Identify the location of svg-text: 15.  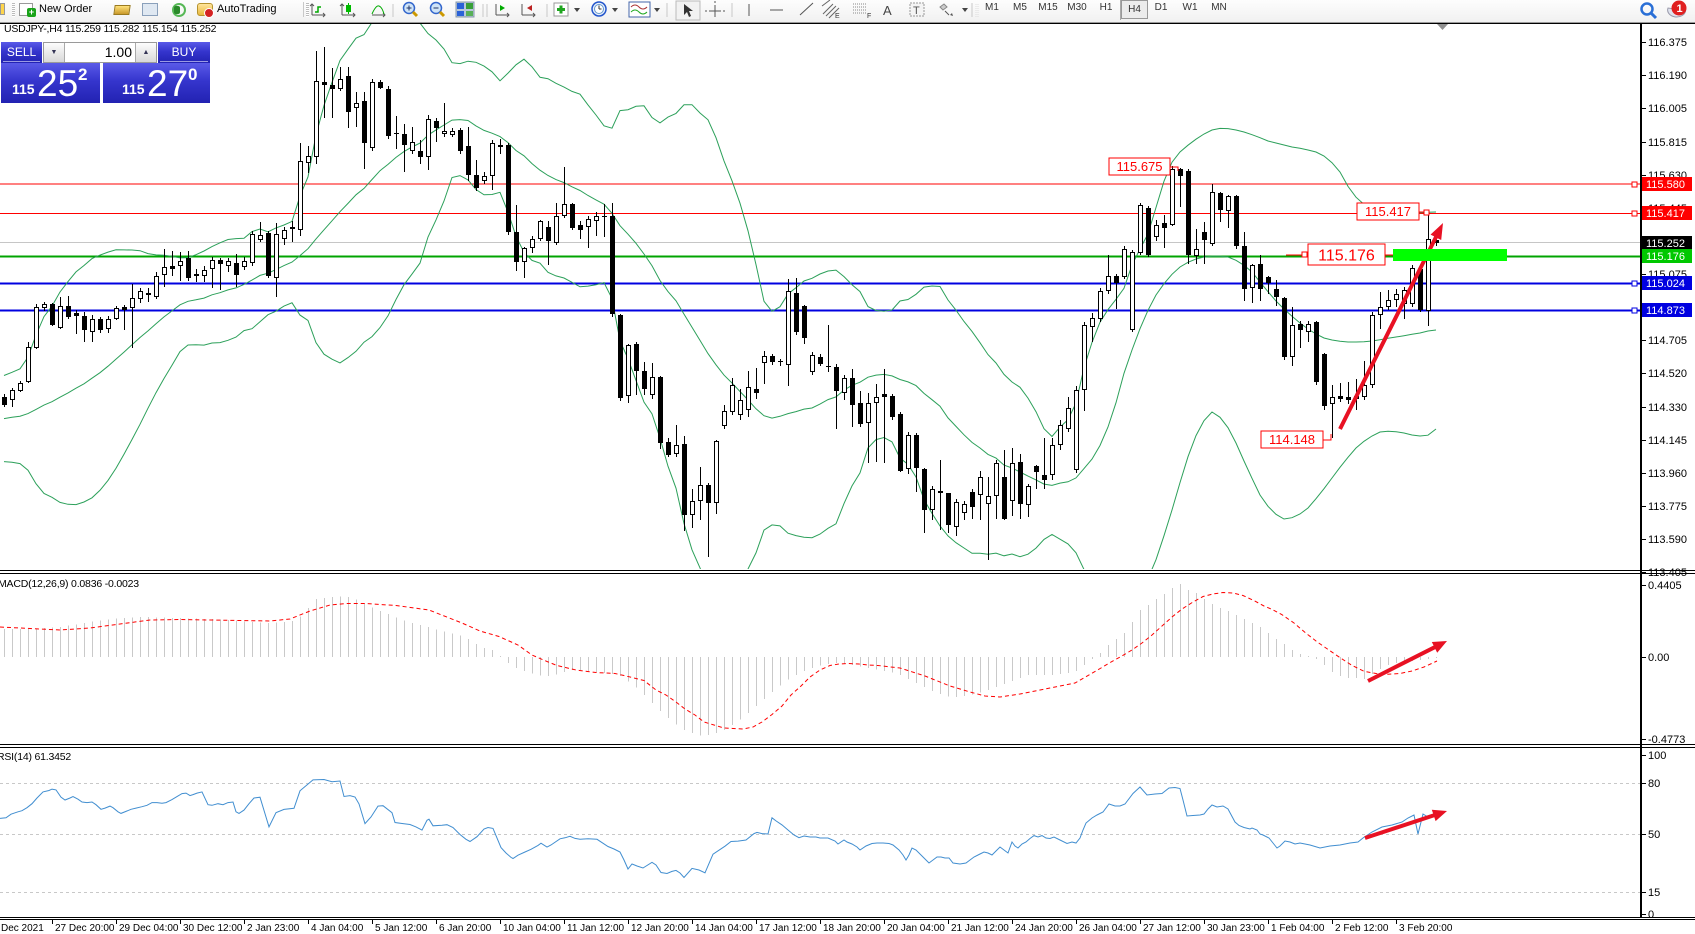
(1654, 893).